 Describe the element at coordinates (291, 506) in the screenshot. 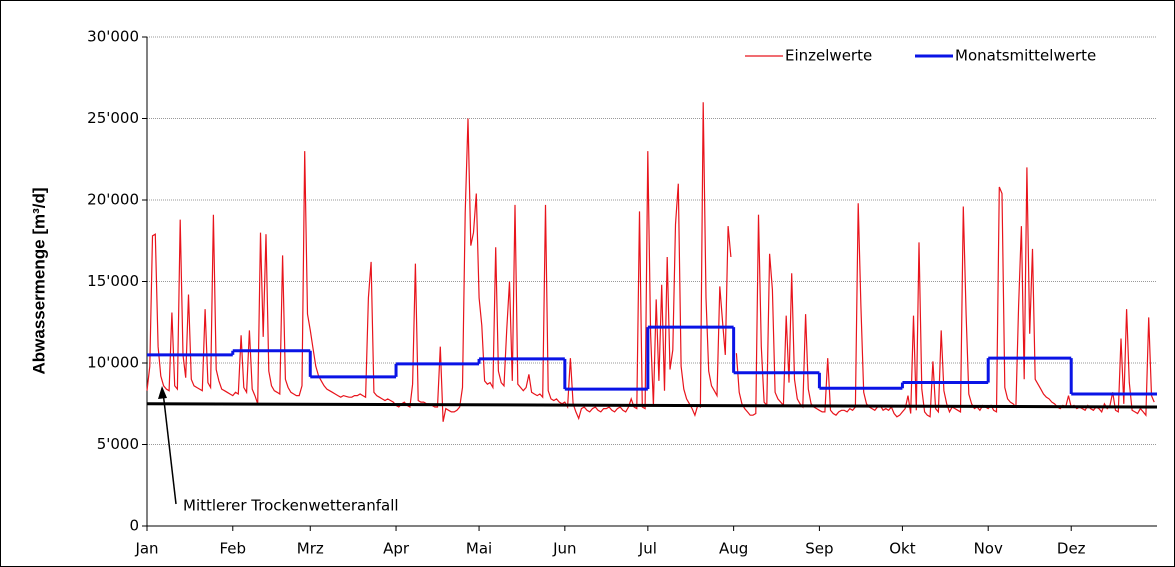

I see `annotation: Mittlerer Trockenwetteranfall` at that location.